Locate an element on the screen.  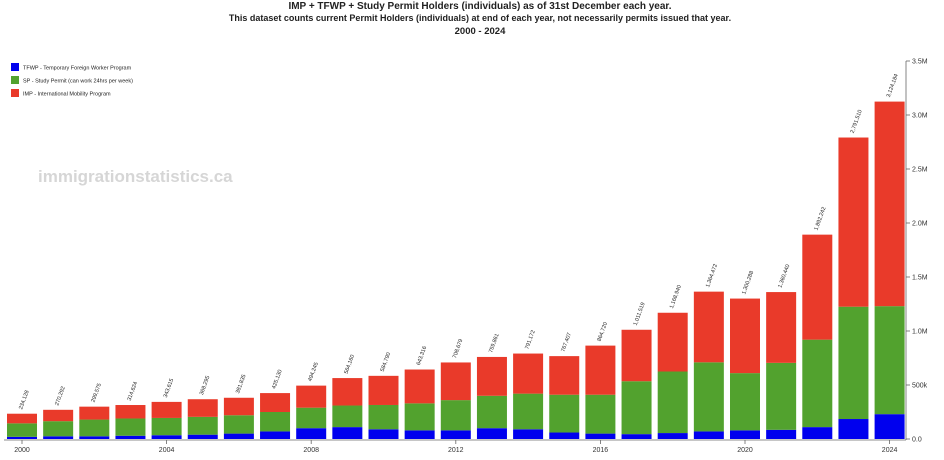
y-tick-label-3.5M: 3.5M is located at coordinates (920, 62).